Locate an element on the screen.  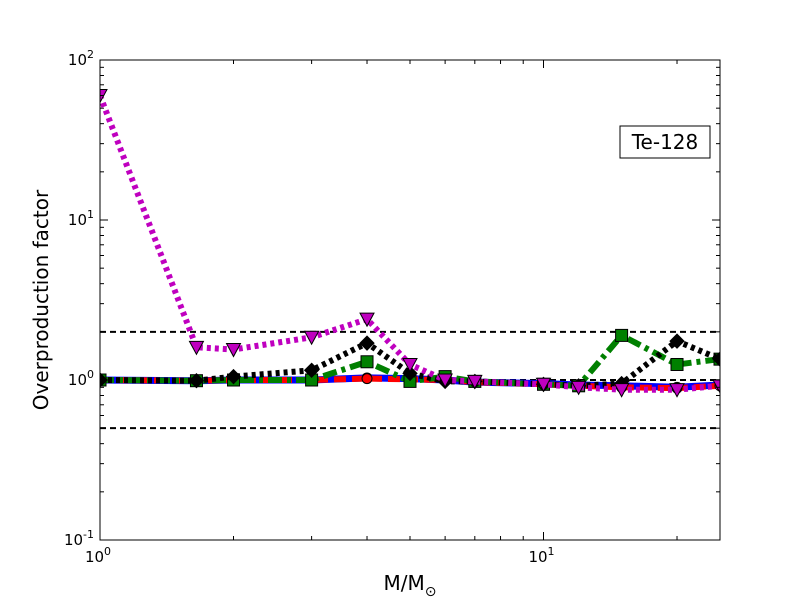
y-tick-label-exponent: 2 is located at coordinates (90, 54).